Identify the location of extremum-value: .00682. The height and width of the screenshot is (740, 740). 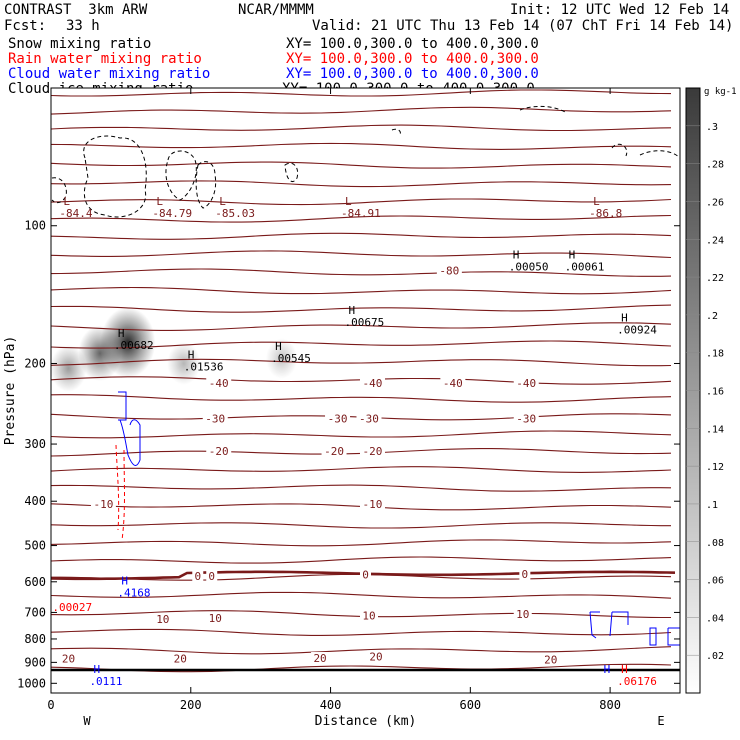
(134, 345).